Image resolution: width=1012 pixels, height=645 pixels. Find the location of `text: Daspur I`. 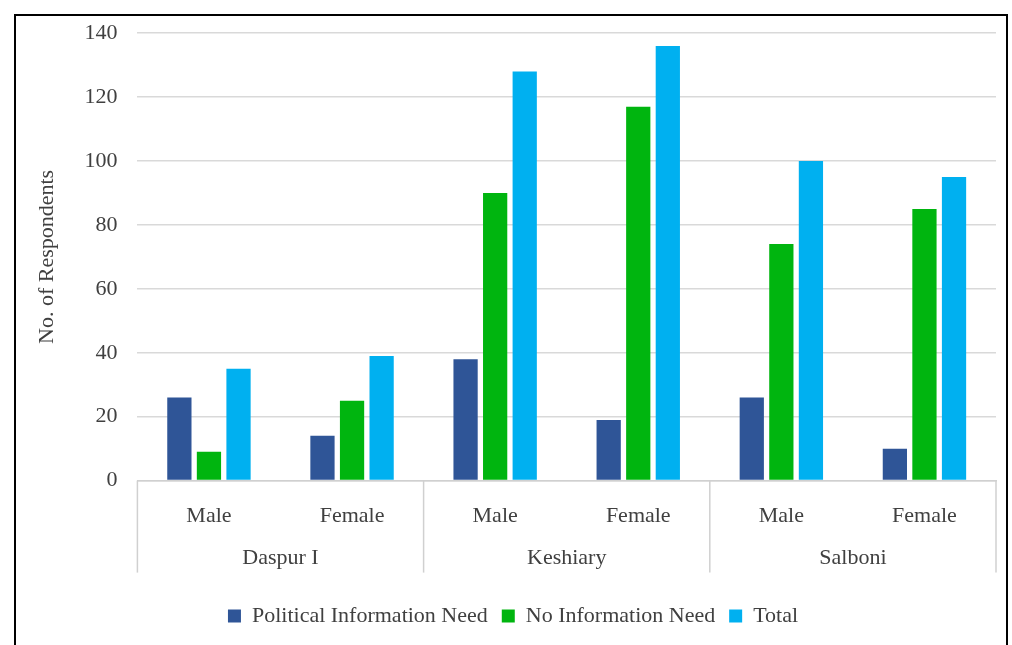

text: Daspur I is located at coordinates (280, 557).